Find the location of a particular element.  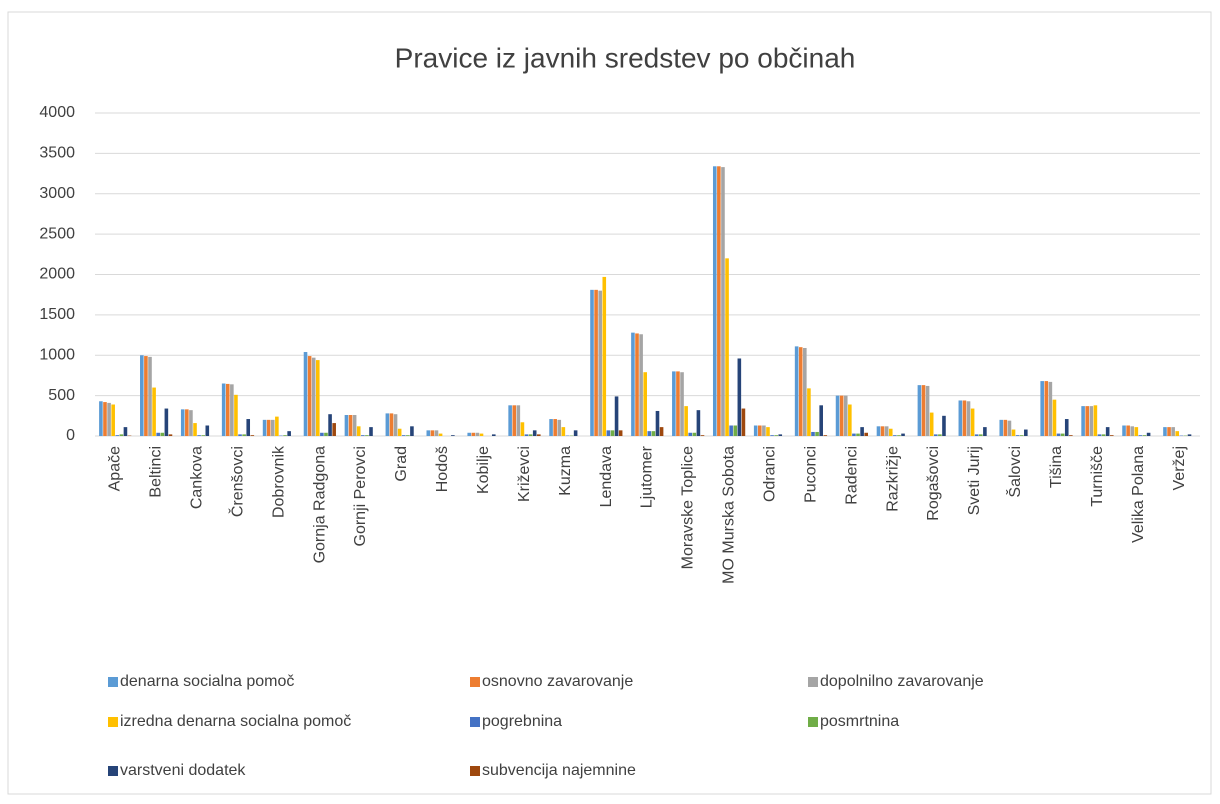

legend-label: subvencija najemnine is located at coordinates (559, 770).